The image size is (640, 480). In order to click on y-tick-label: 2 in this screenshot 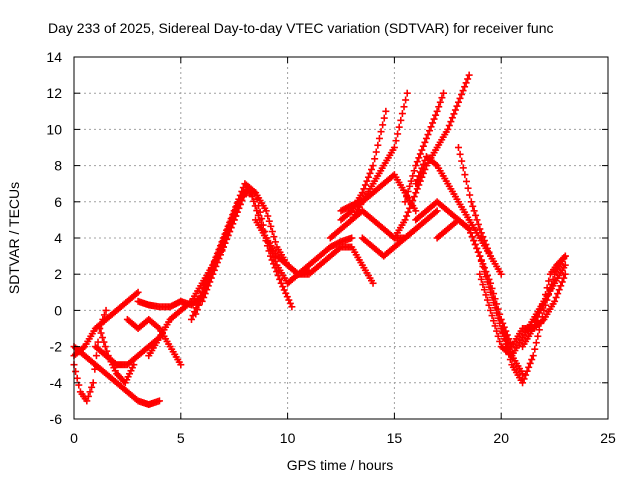, I will do `click(58, 274)`.